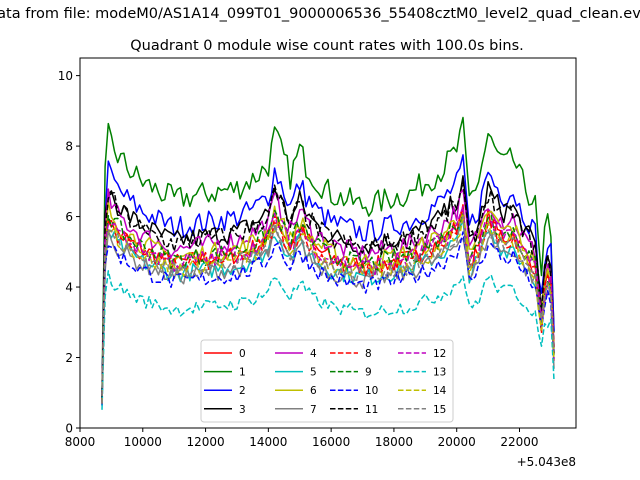 The image size is (640, 480). Describe the element at coordinates (205, 442) in the screenshot. I see `x-tick-label: 12000` at that location.